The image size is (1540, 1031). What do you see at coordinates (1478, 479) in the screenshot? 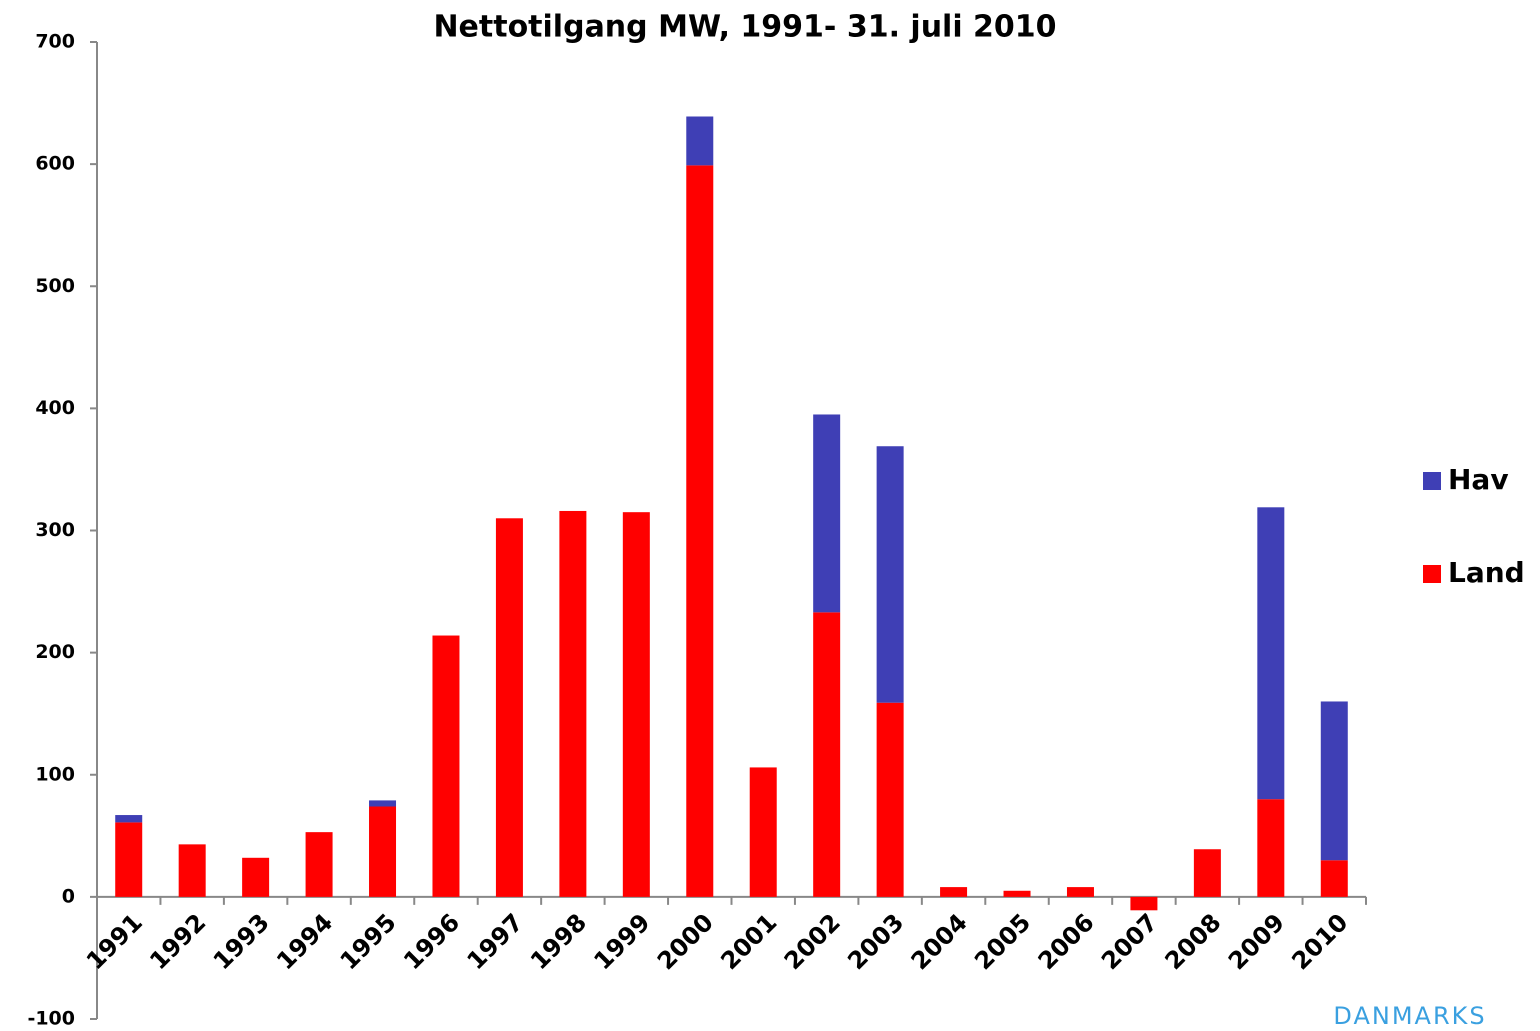
I see `legend-label: Hav` at bounding box center [1478, 479].